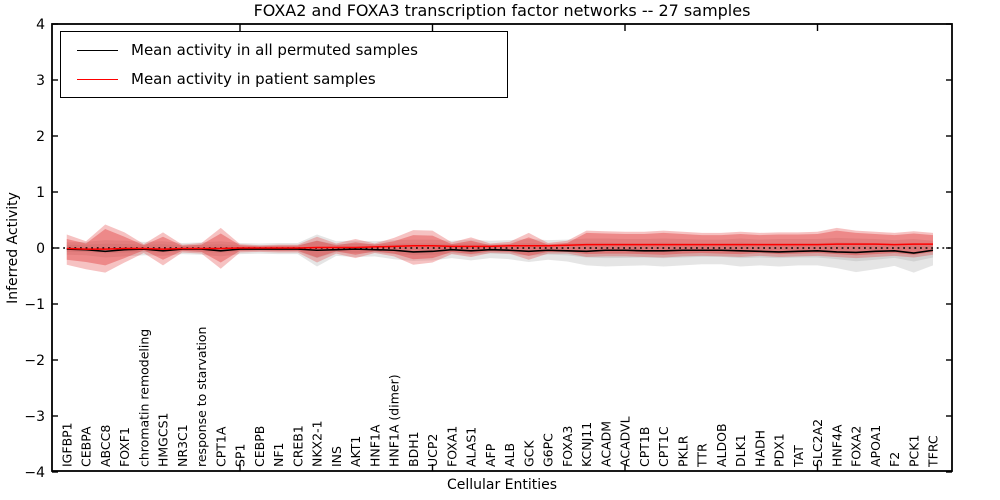 The image size is (1000, 500). What do you see at coordinates (721, 445) in the screenshot?
I see `x-category-label: ALDOB` at bounding box center [721, 445].